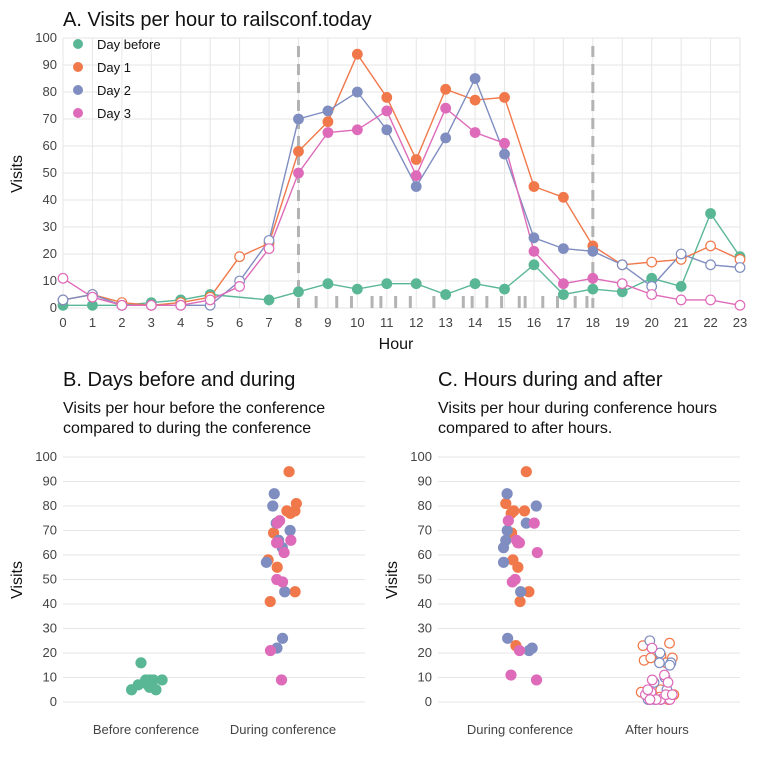 The width and height of the screenshot is (768, 768). What do you see at coordinates (114, 90) in the screenshot?
I see `legend-label: Day 2` at bounding box center [114, 90].